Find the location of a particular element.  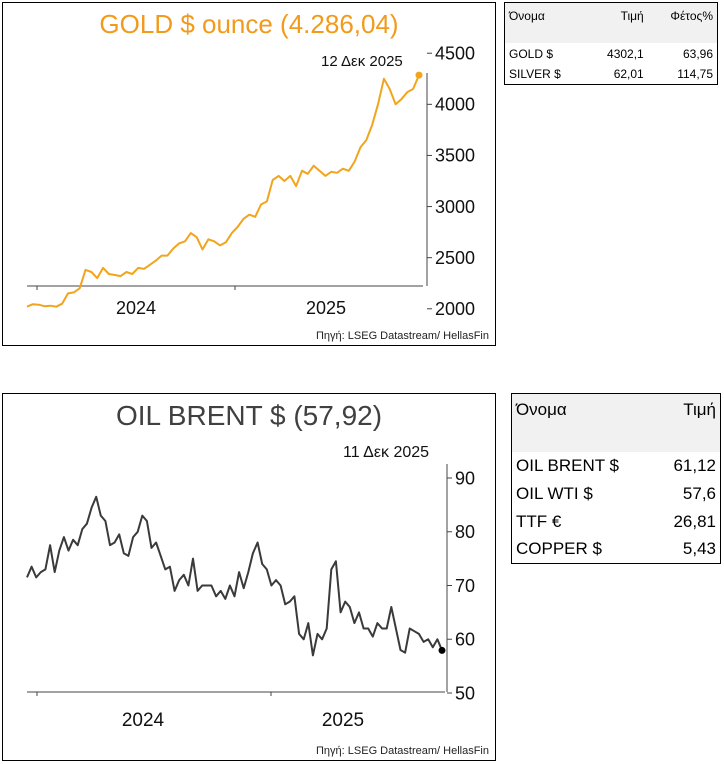

oil-chart-title: OIL BRENT $ (57,92) is located at coordinates (249, 415).